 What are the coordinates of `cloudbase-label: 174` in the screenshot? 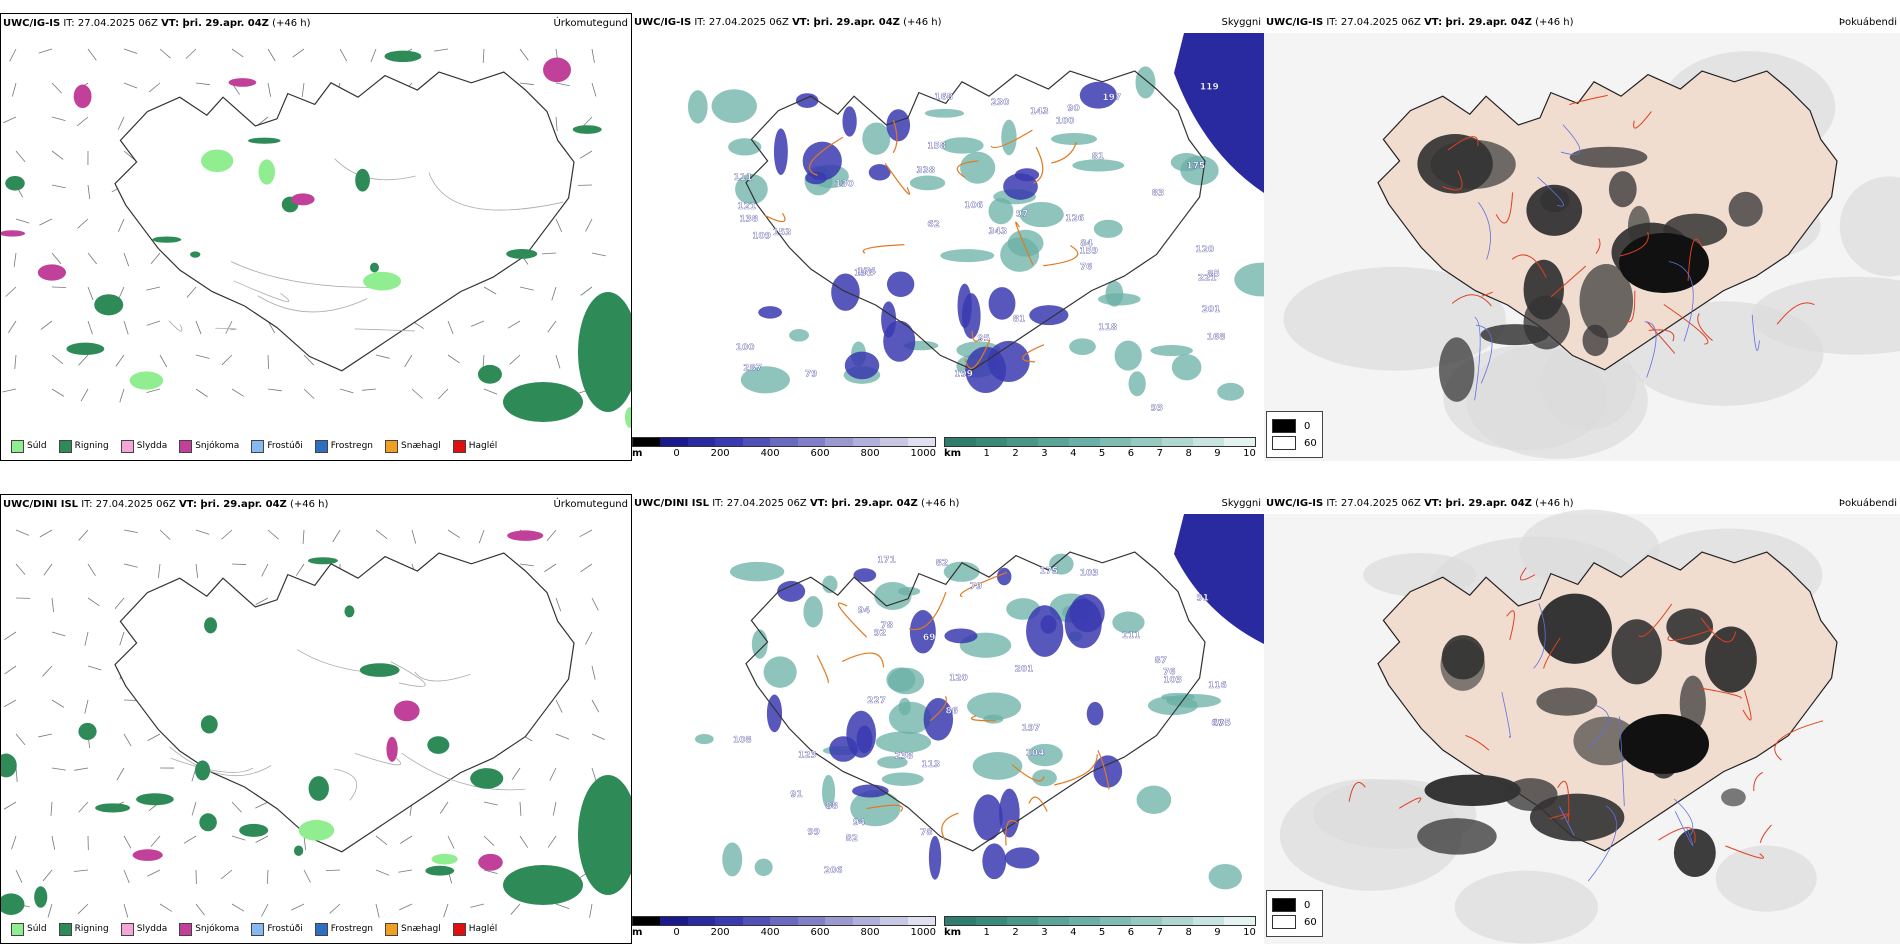 It's located at (866, 272).